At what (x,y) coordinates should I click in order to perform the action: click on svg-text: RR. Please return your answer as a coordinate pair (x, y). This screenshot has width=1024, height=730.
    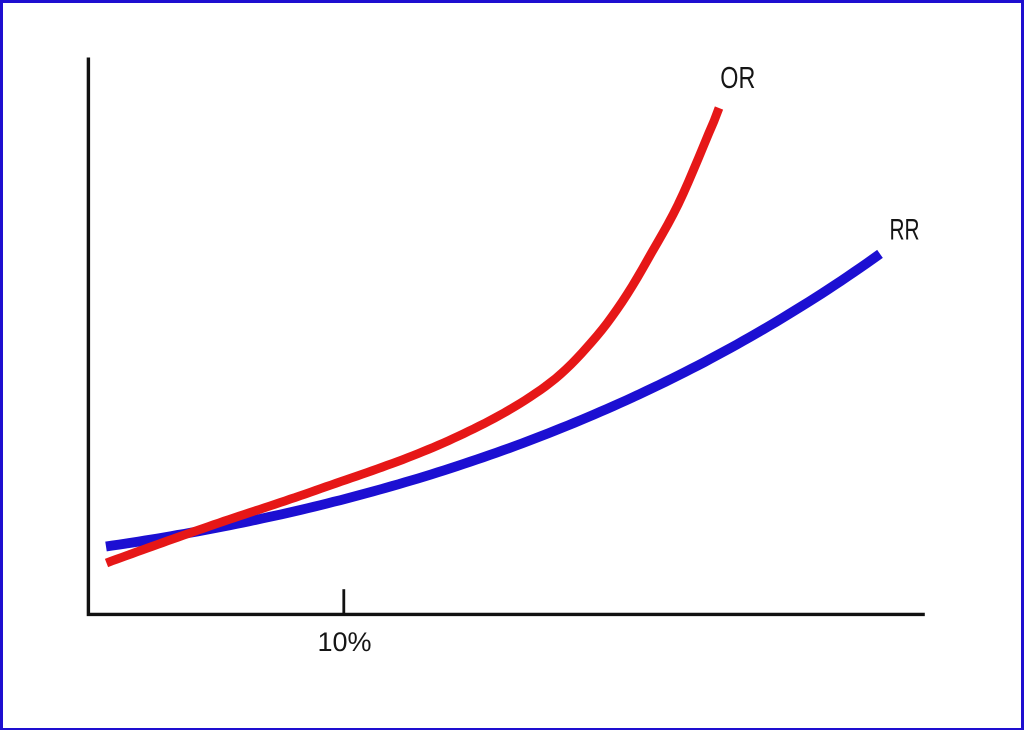
    Looking at the image, I should click on (905, 230).